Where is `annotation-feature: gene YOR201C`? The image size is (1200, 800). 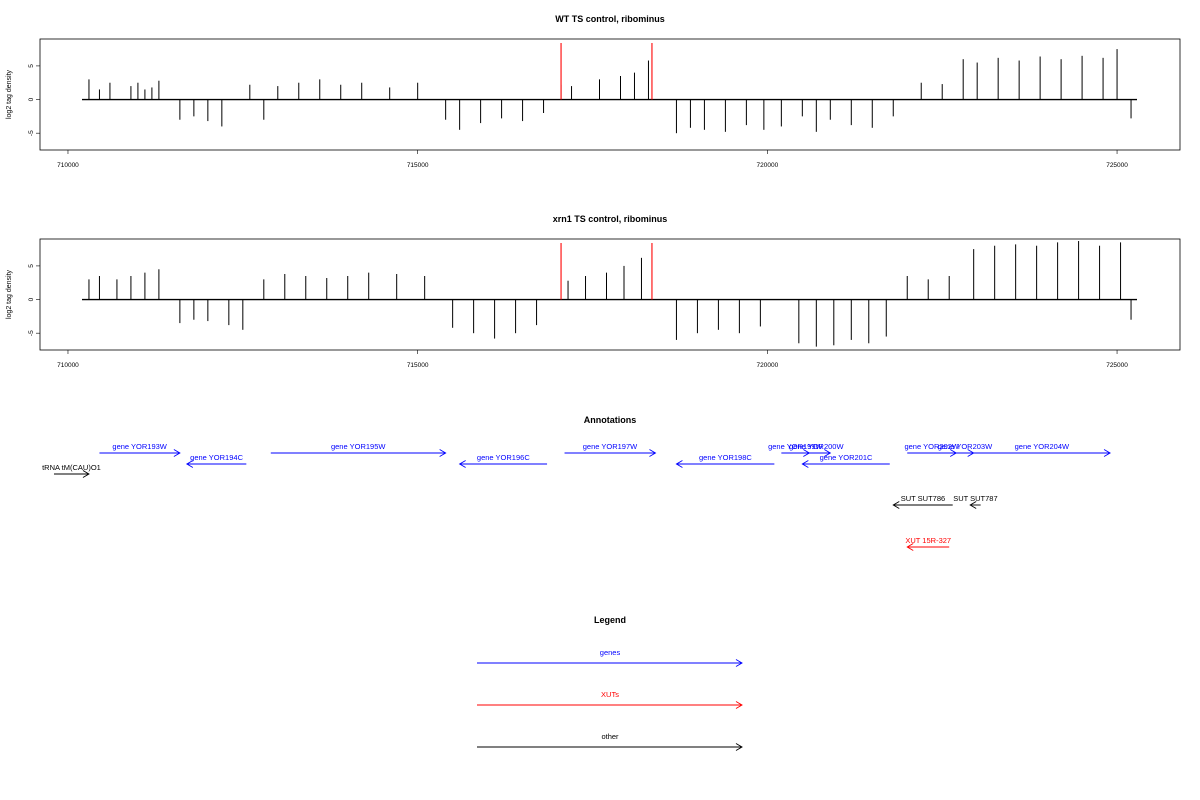
annotation-feature: gene YOR201C is located at coordinates (845, 460).